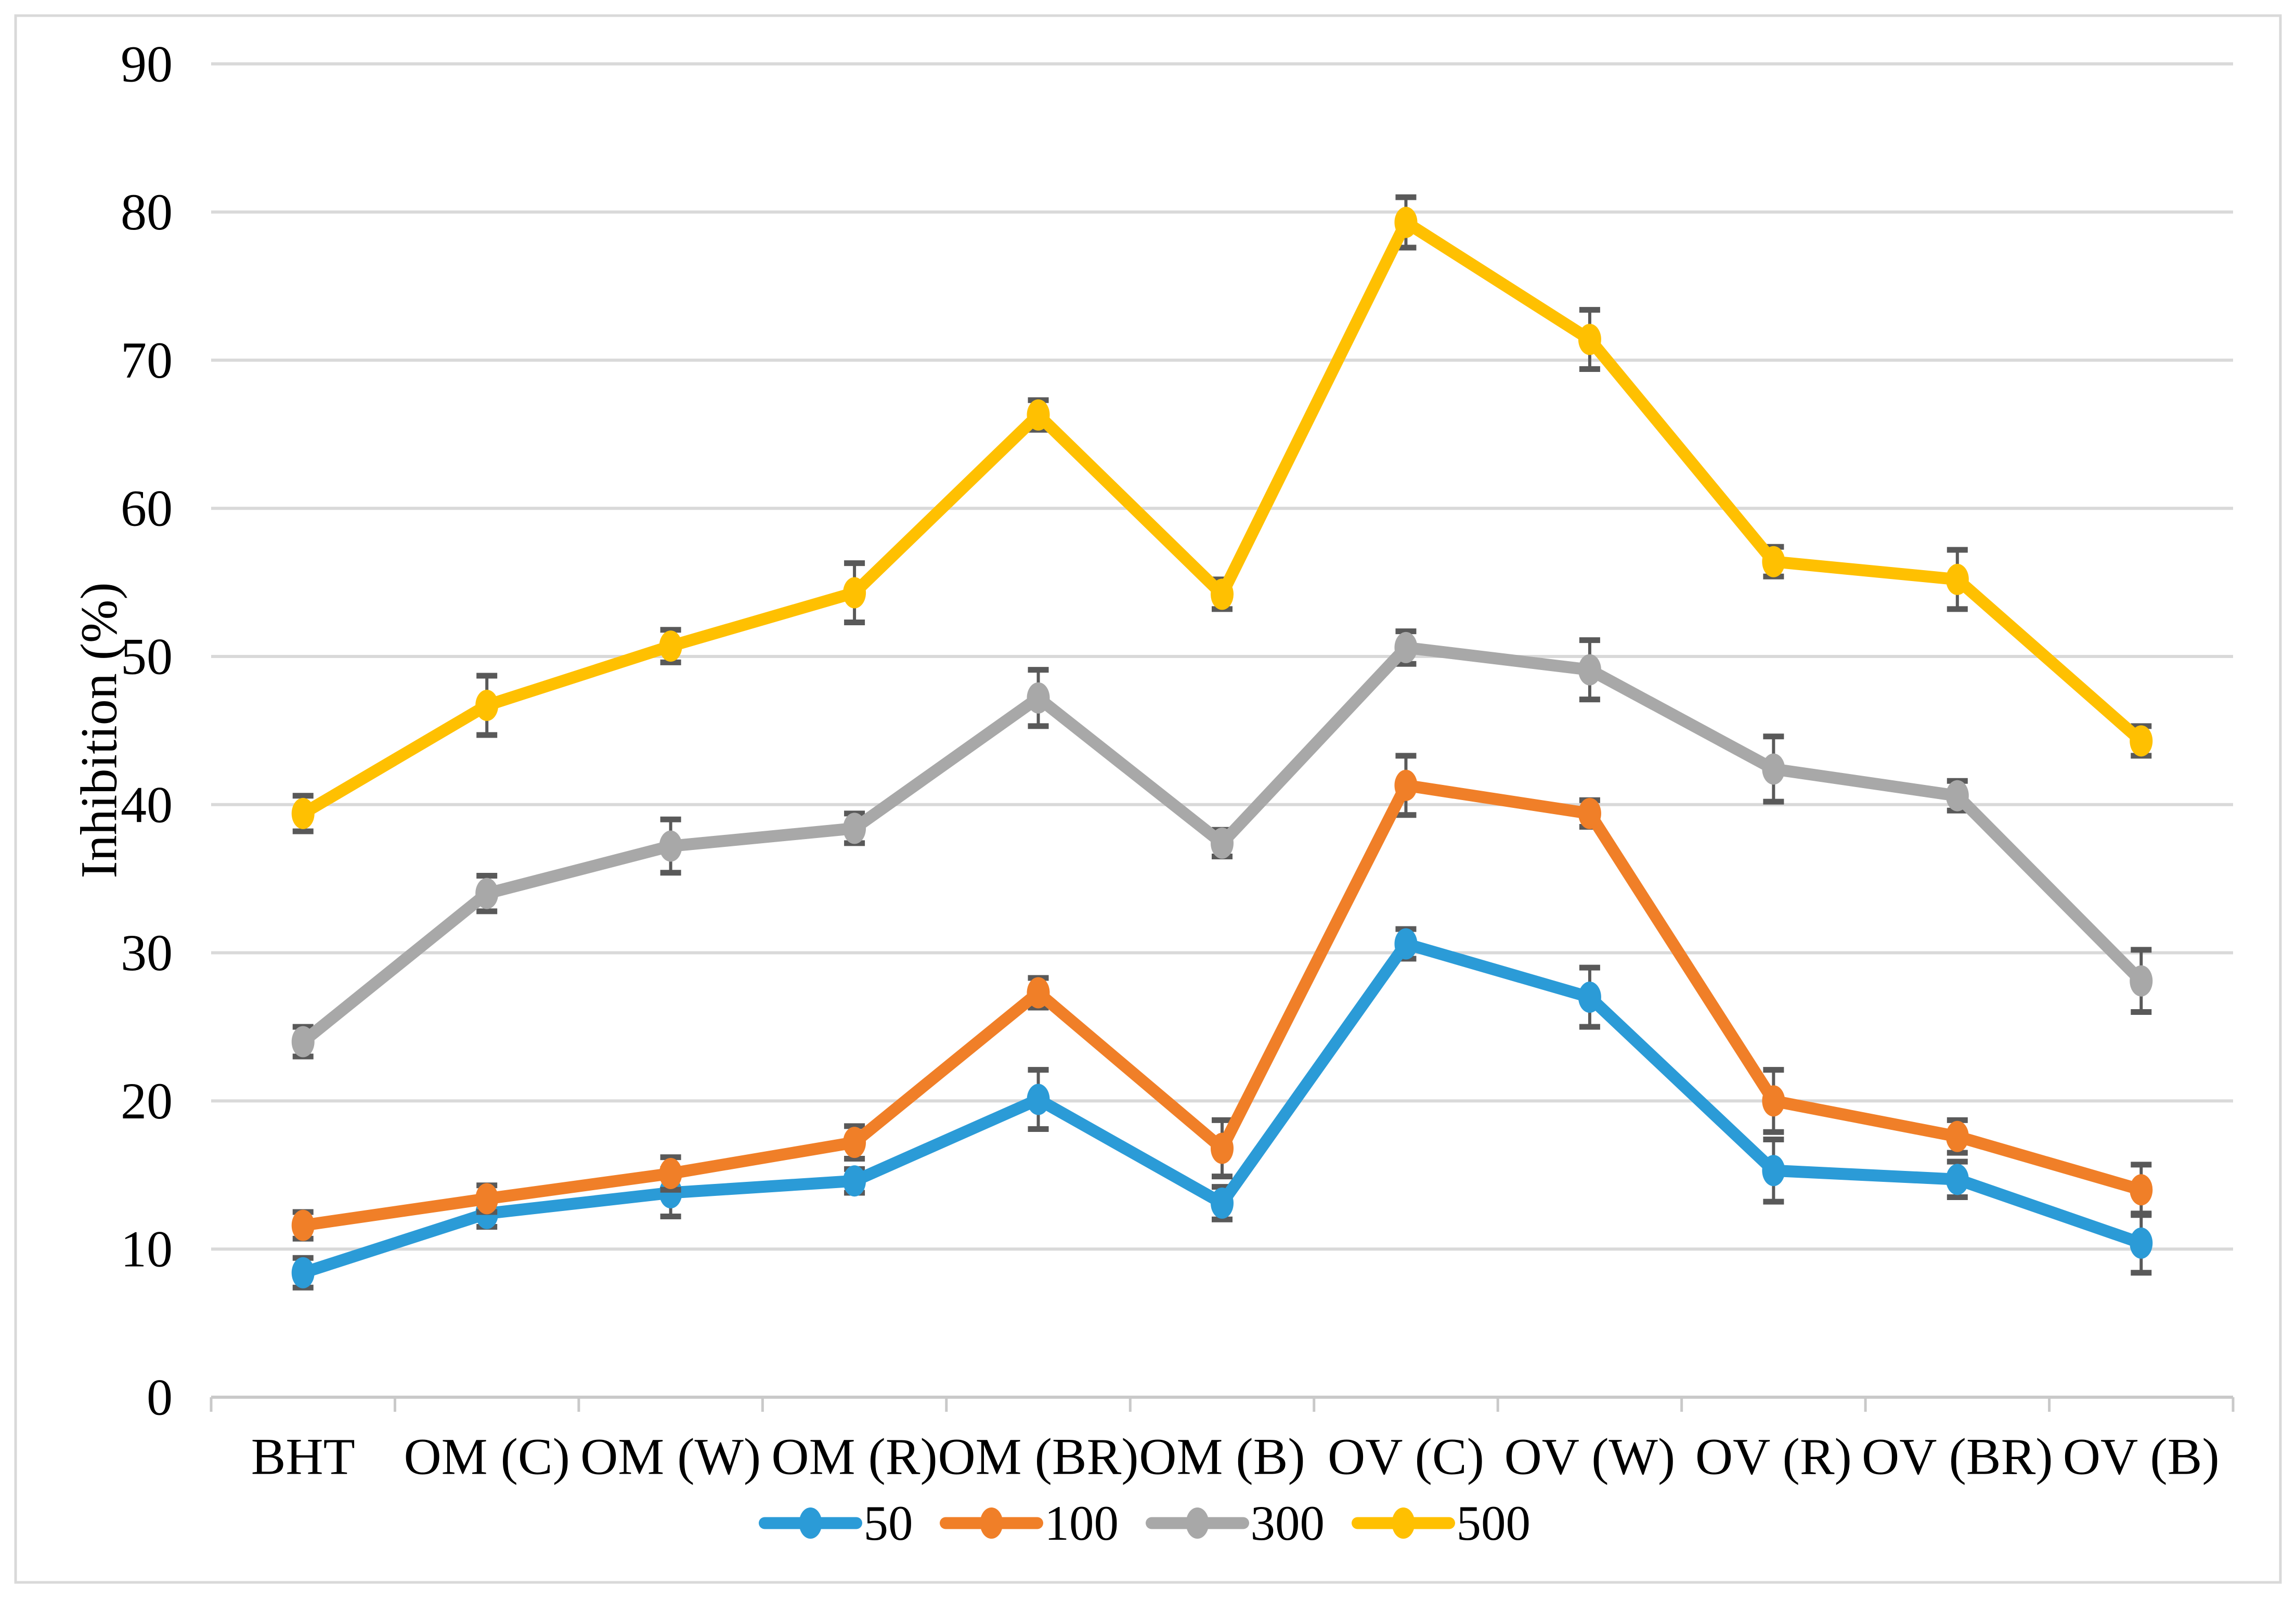  What do you see at coordinates (670, 1457) in the screenshot?
I see `x-axis-label: OM (W)` at bounding box center [670, 1457].